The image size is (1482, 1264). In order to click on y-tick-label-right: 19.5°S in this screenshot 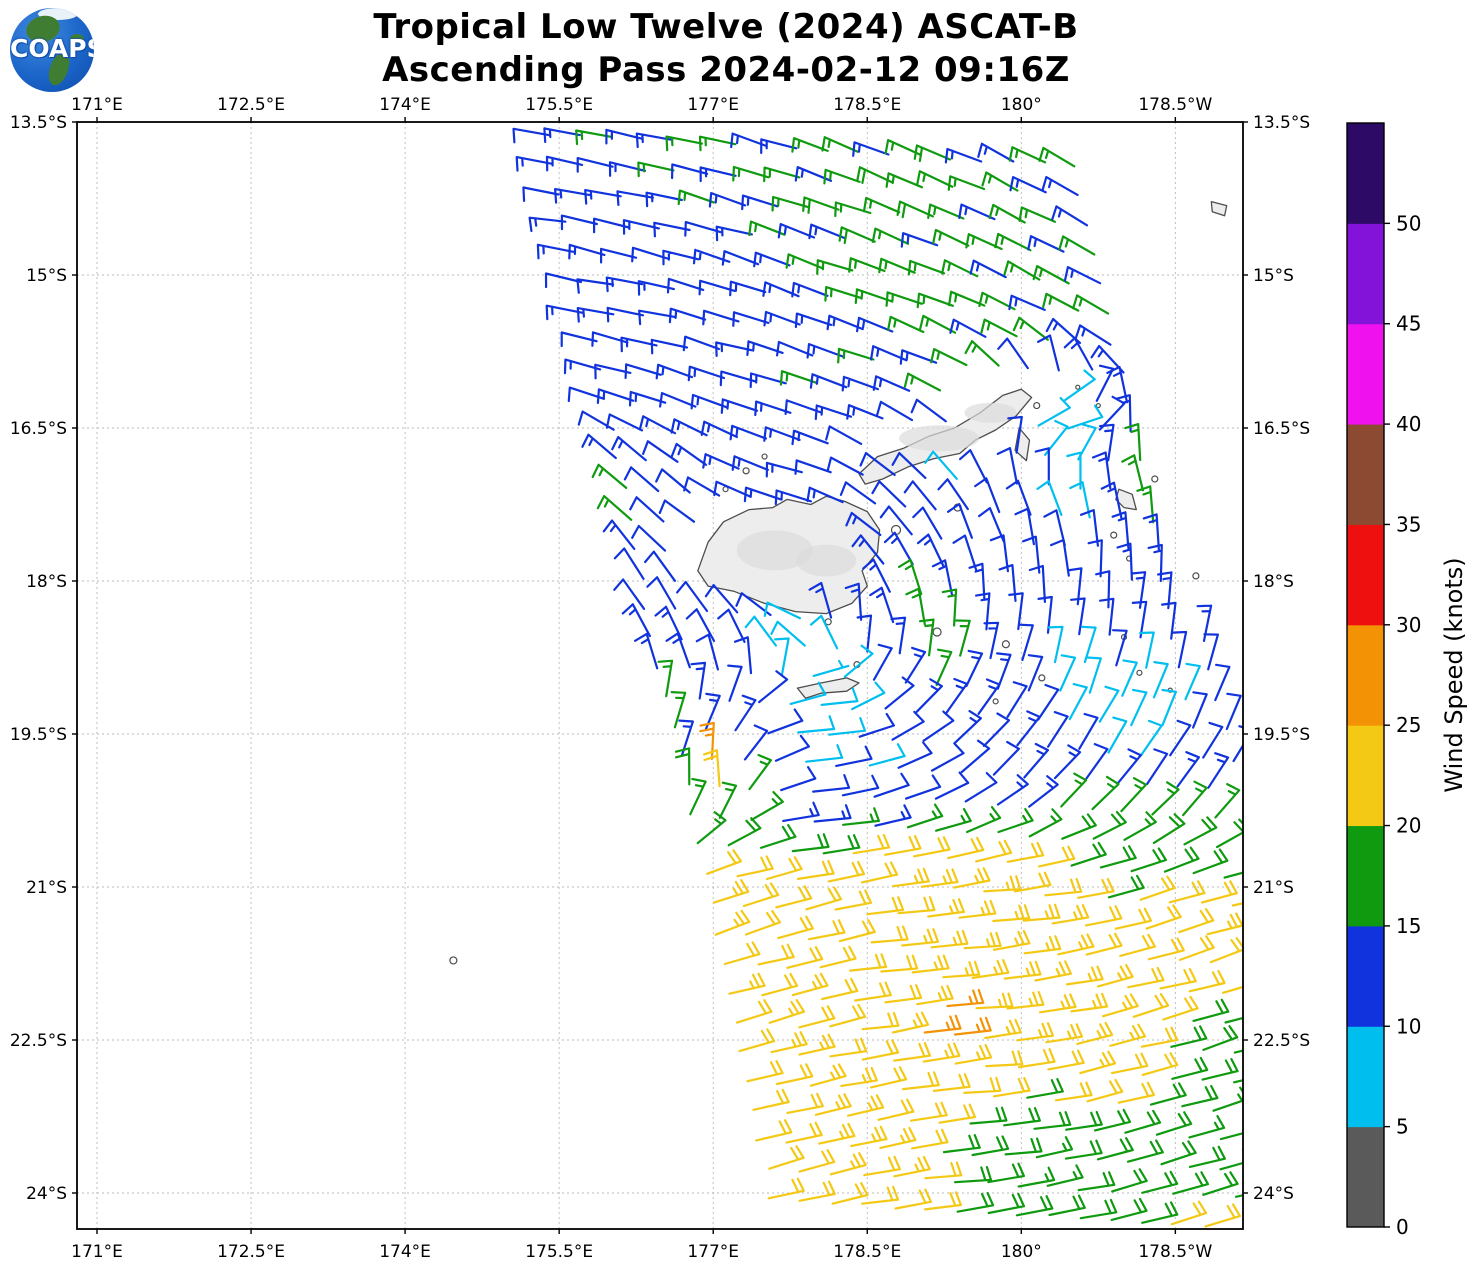, I will do `click(1281, 735)`.